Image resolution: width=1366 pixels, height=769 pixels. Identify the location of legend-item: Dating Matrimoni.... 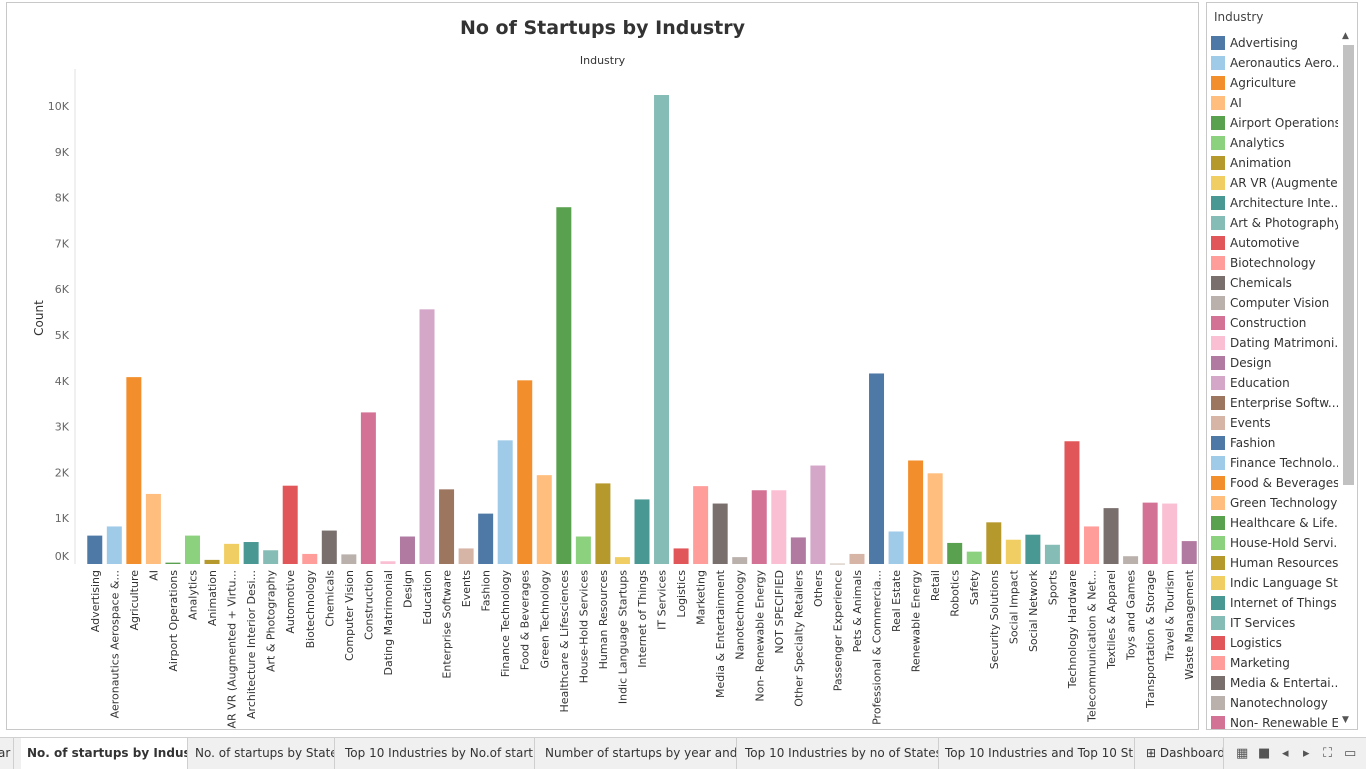
(1276, 343).